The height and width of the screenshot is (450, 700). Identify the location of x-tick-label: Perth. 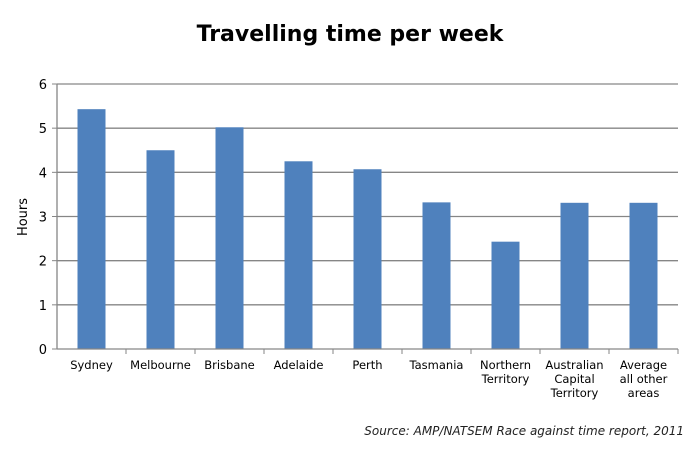
(367, 365).